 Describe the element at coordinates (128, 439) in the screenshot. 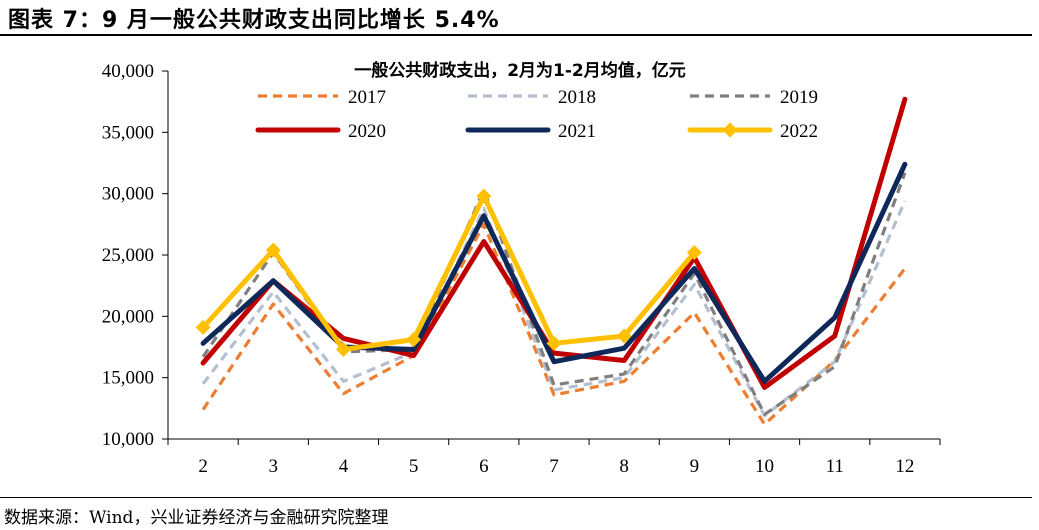

I see `y-tick-label: 10,000` at that location.